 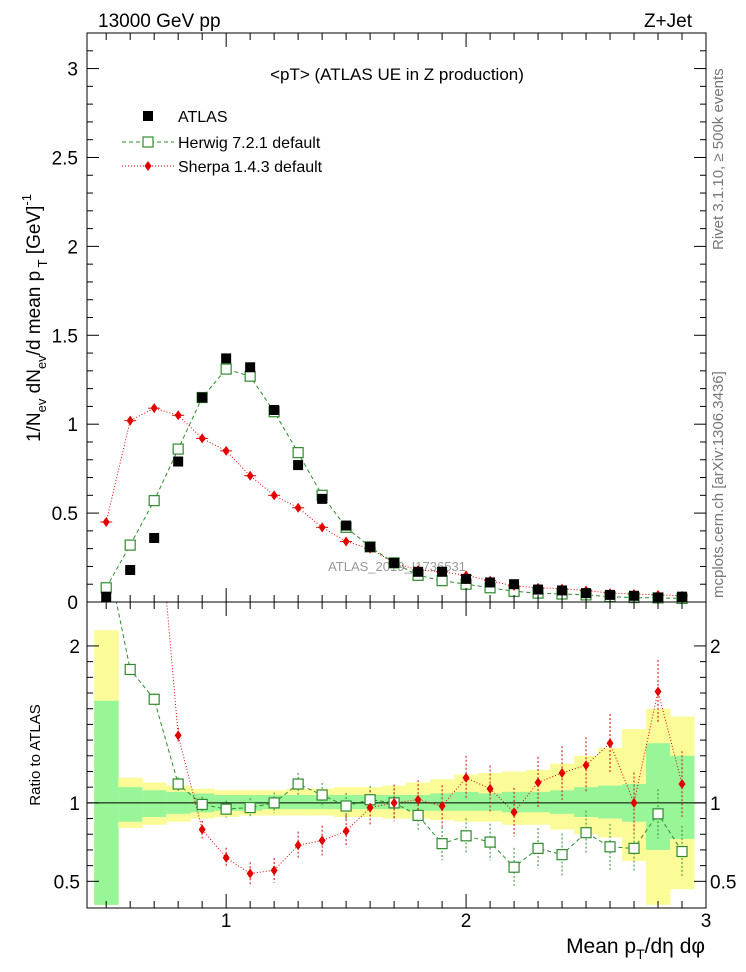 What do you see at coordinates (72, 70) in the screenshot?
I see `y-tick-label: 3` at bounding box center [72, 70].